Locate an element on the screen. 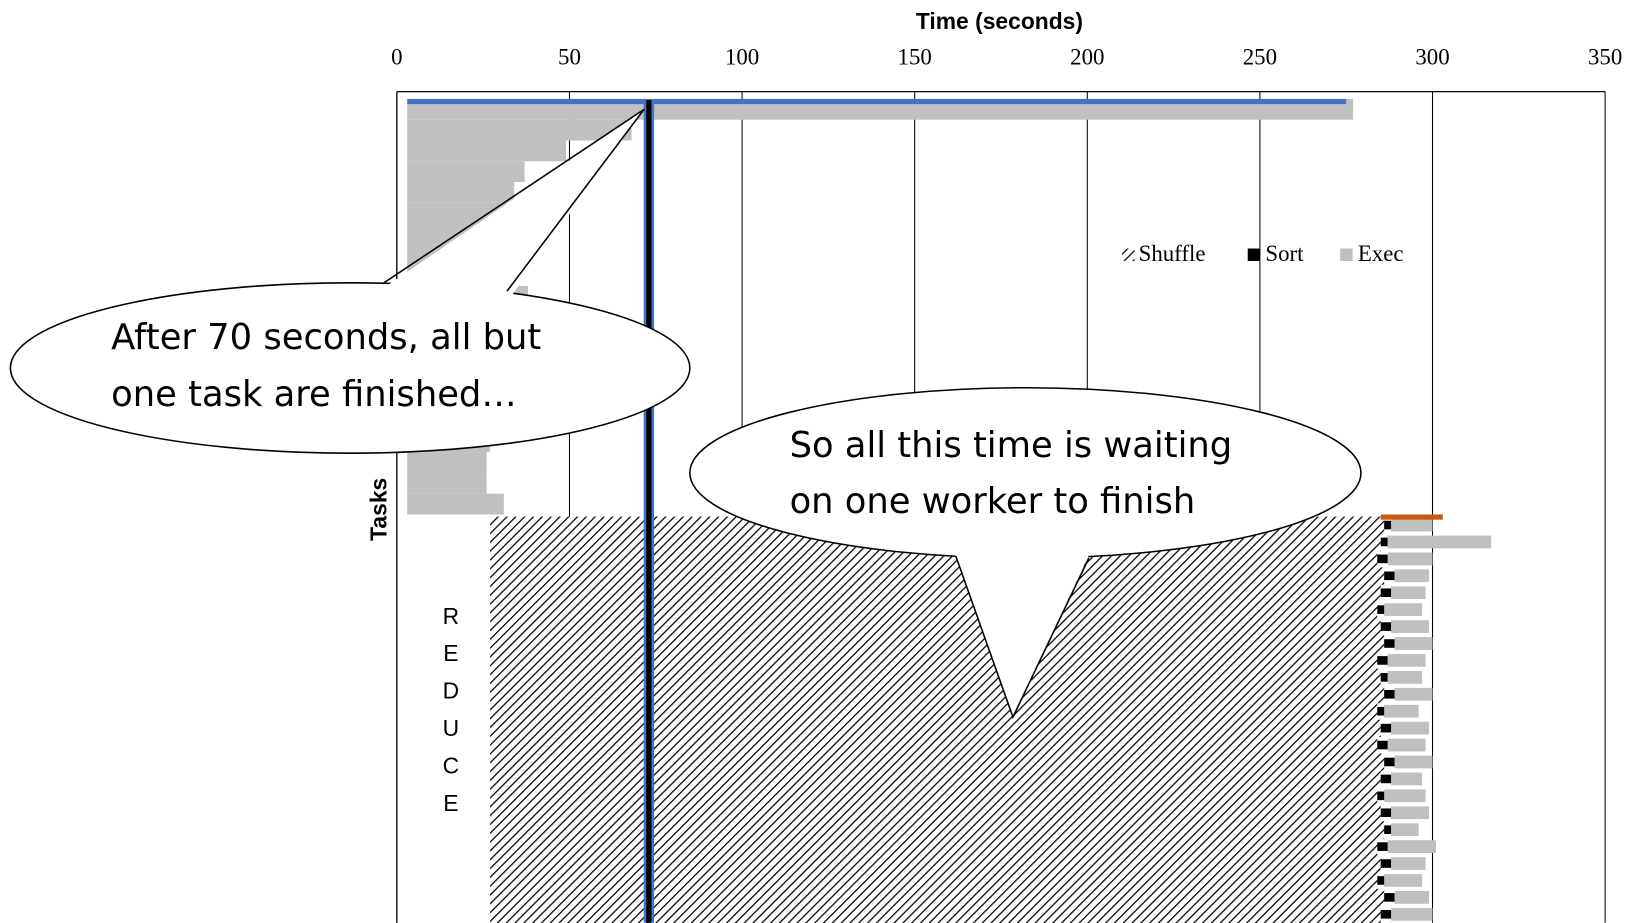 The width and height of the screenshot is (1629, 923). callout-text: on one worker to finish is located at coordinates (993, 501).